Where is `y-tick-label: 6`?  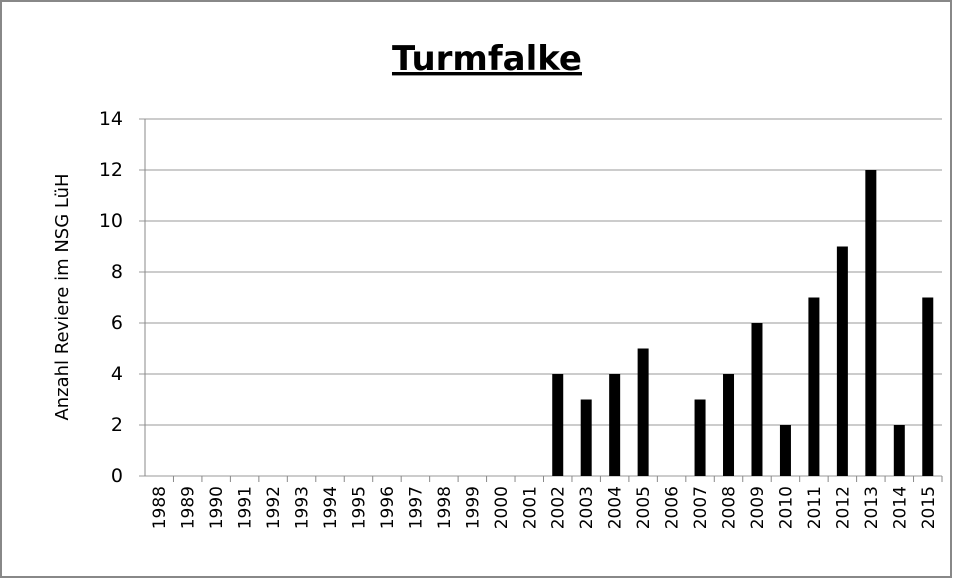 y-tick-label: 6 is located at coordinates (117, 323).